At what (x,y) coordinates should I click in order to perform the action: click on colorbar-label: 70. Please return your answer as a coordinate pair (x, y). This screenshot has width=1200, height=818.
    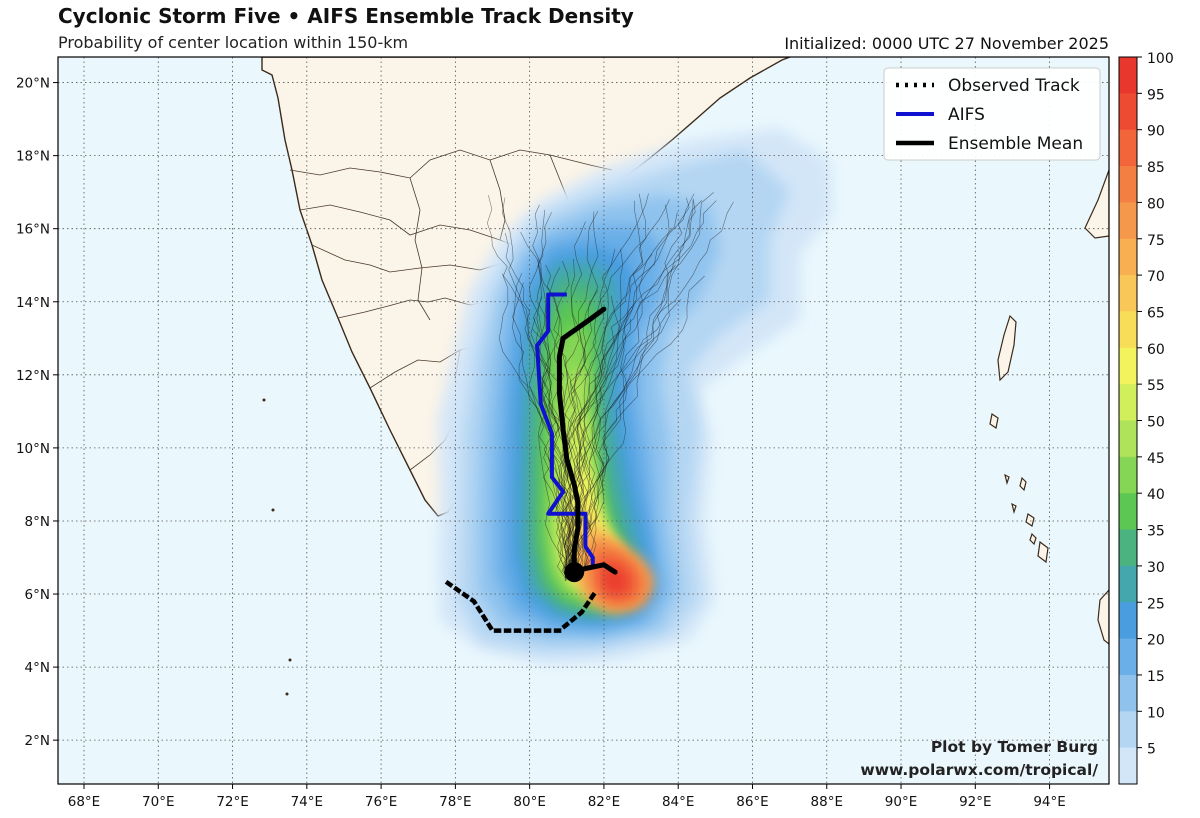
    Looking at the image, I should click on (1156, 277).